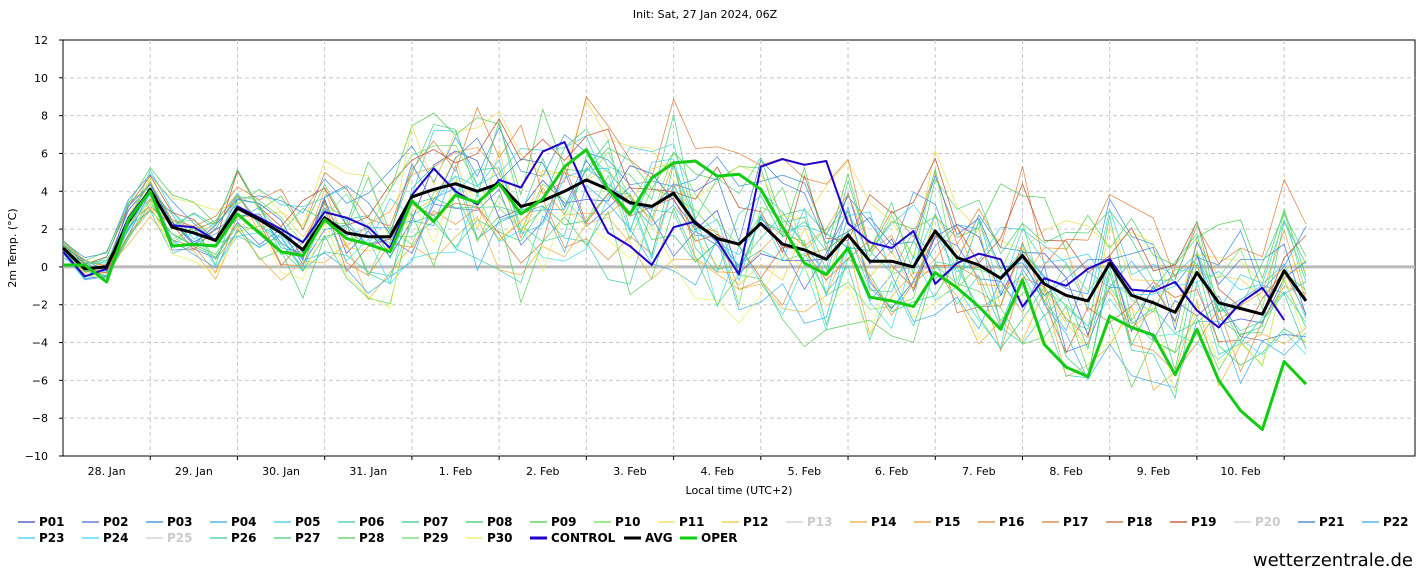  Describe the element at coordinates (194, 471) in the screenshot. I see `x-tick-label: 29. Jan` at that location.